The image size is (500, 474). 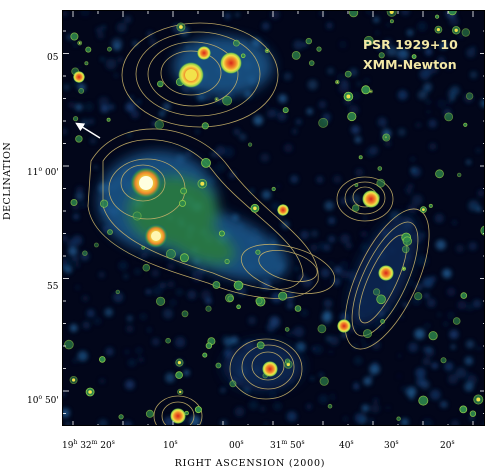 I want to click on x-tick-30s: 30s, so click(x=391, y=445).